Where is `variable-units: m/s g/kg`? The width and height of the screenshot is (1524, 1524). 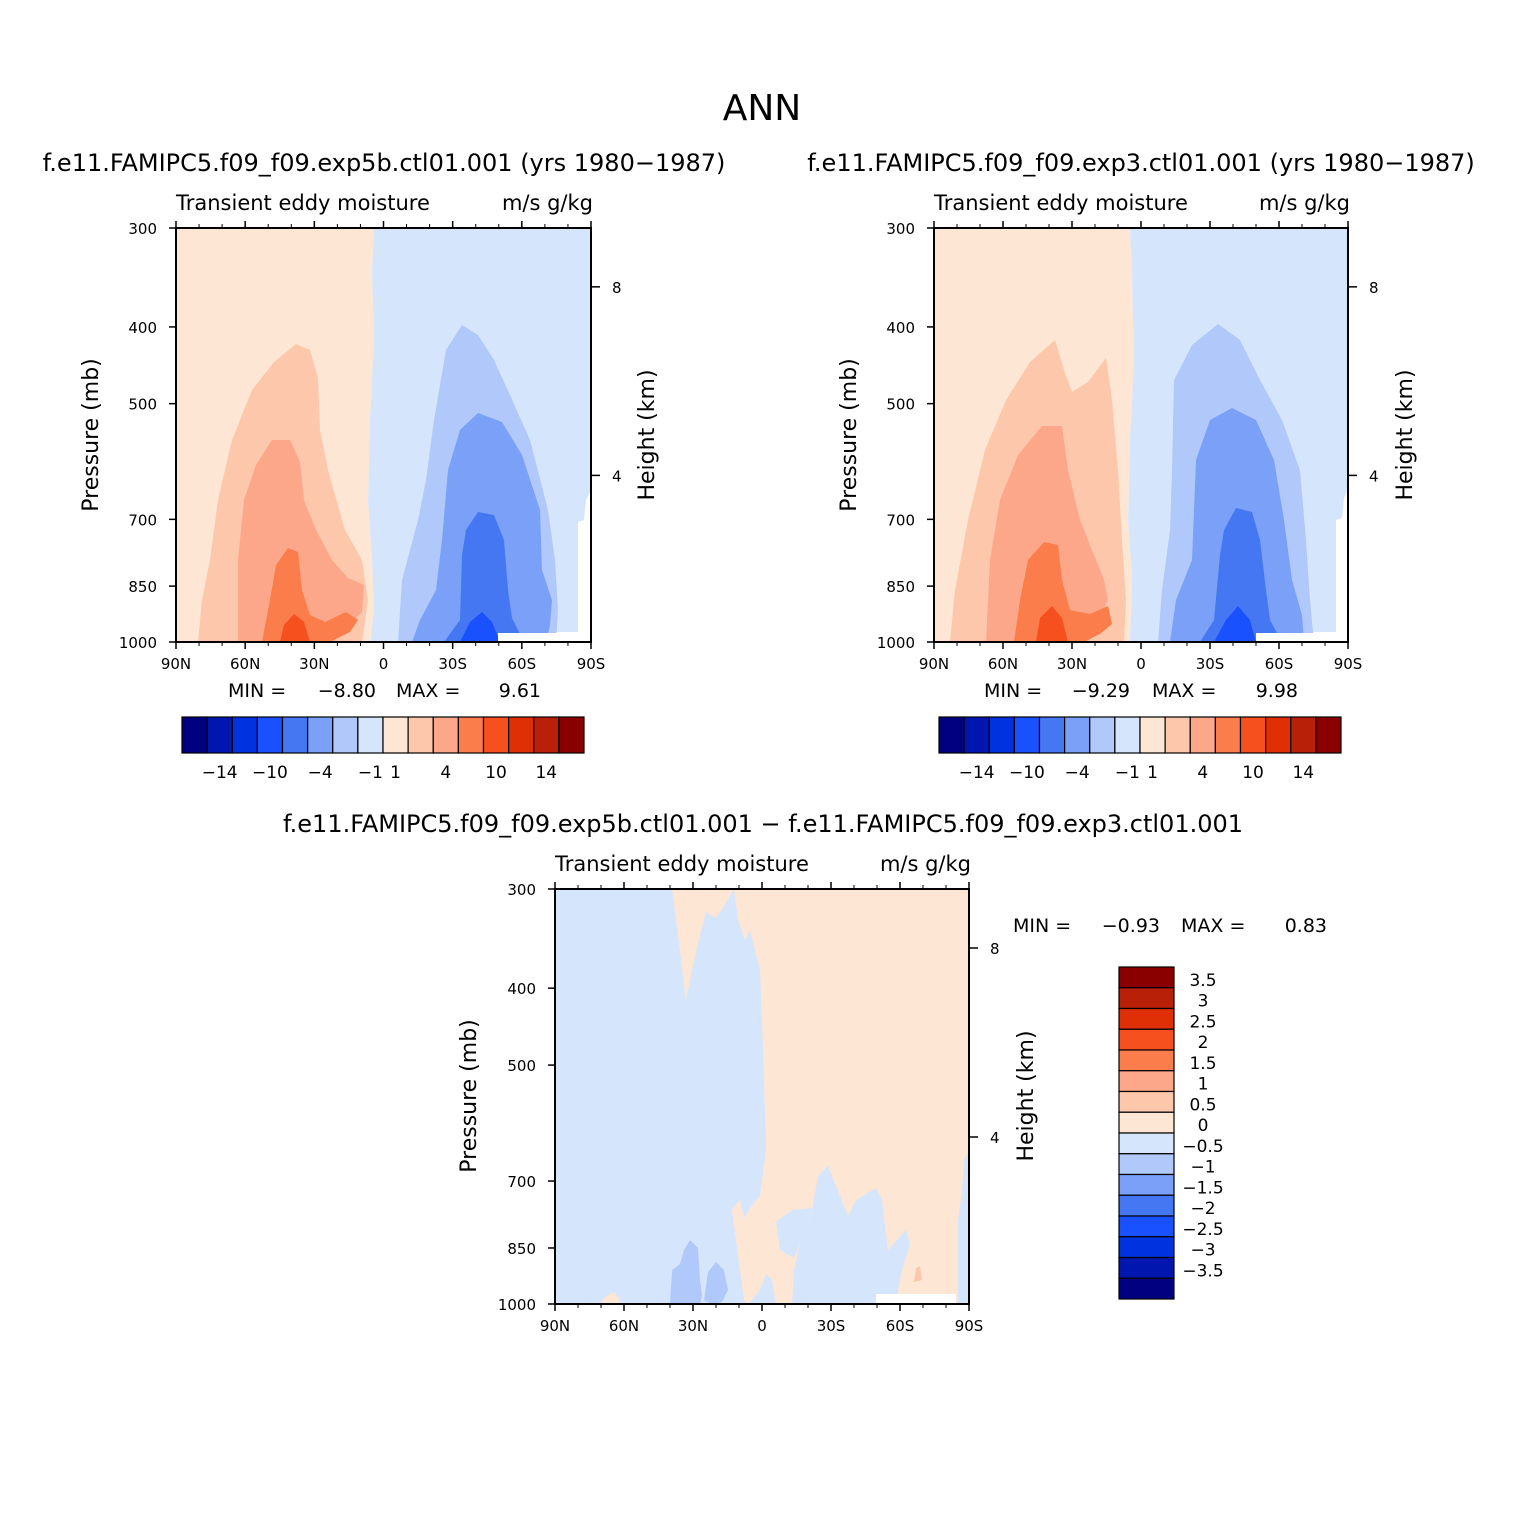 variable-units: m/s g/kg is located at coordinates (1304, 203).